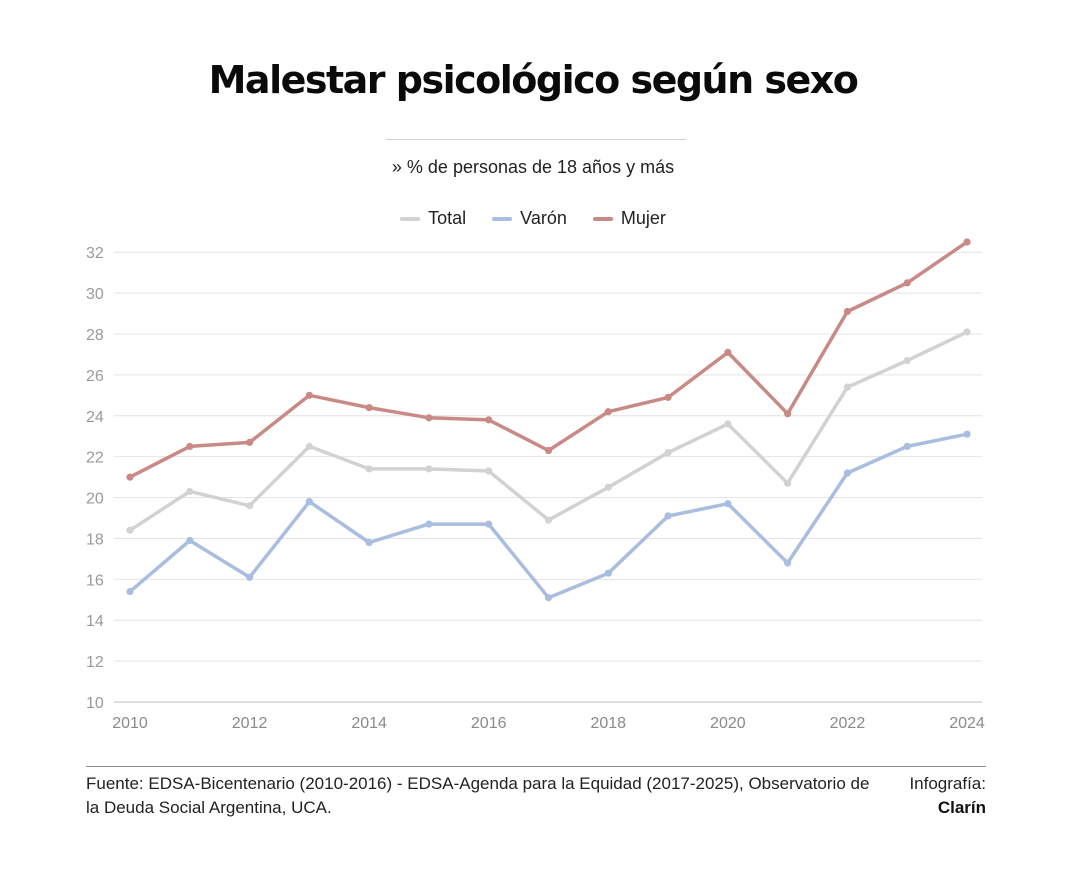 The width and height of the screenshot is (1066, 892). Describe the element at coordinates (643, 218) in the screenshot. I see `legend-label-mujer: Mujer` at that location.